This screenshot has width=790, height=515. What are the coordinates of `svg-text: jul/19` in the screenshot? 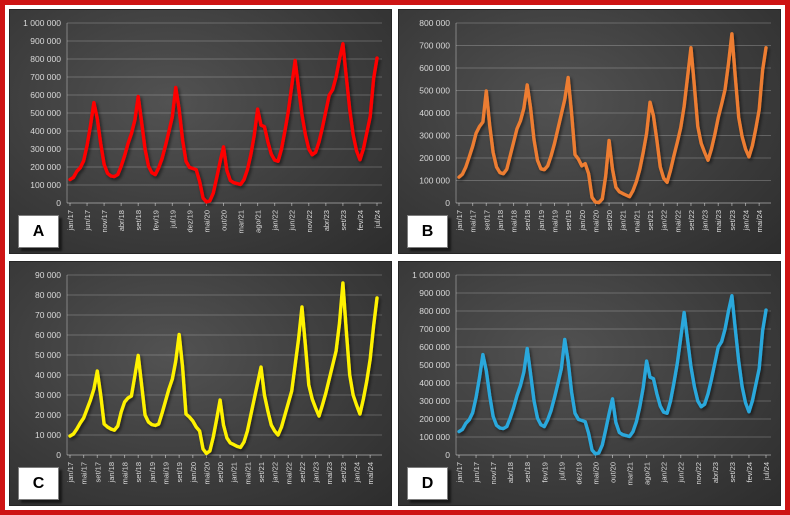 It's located at (561, 471).